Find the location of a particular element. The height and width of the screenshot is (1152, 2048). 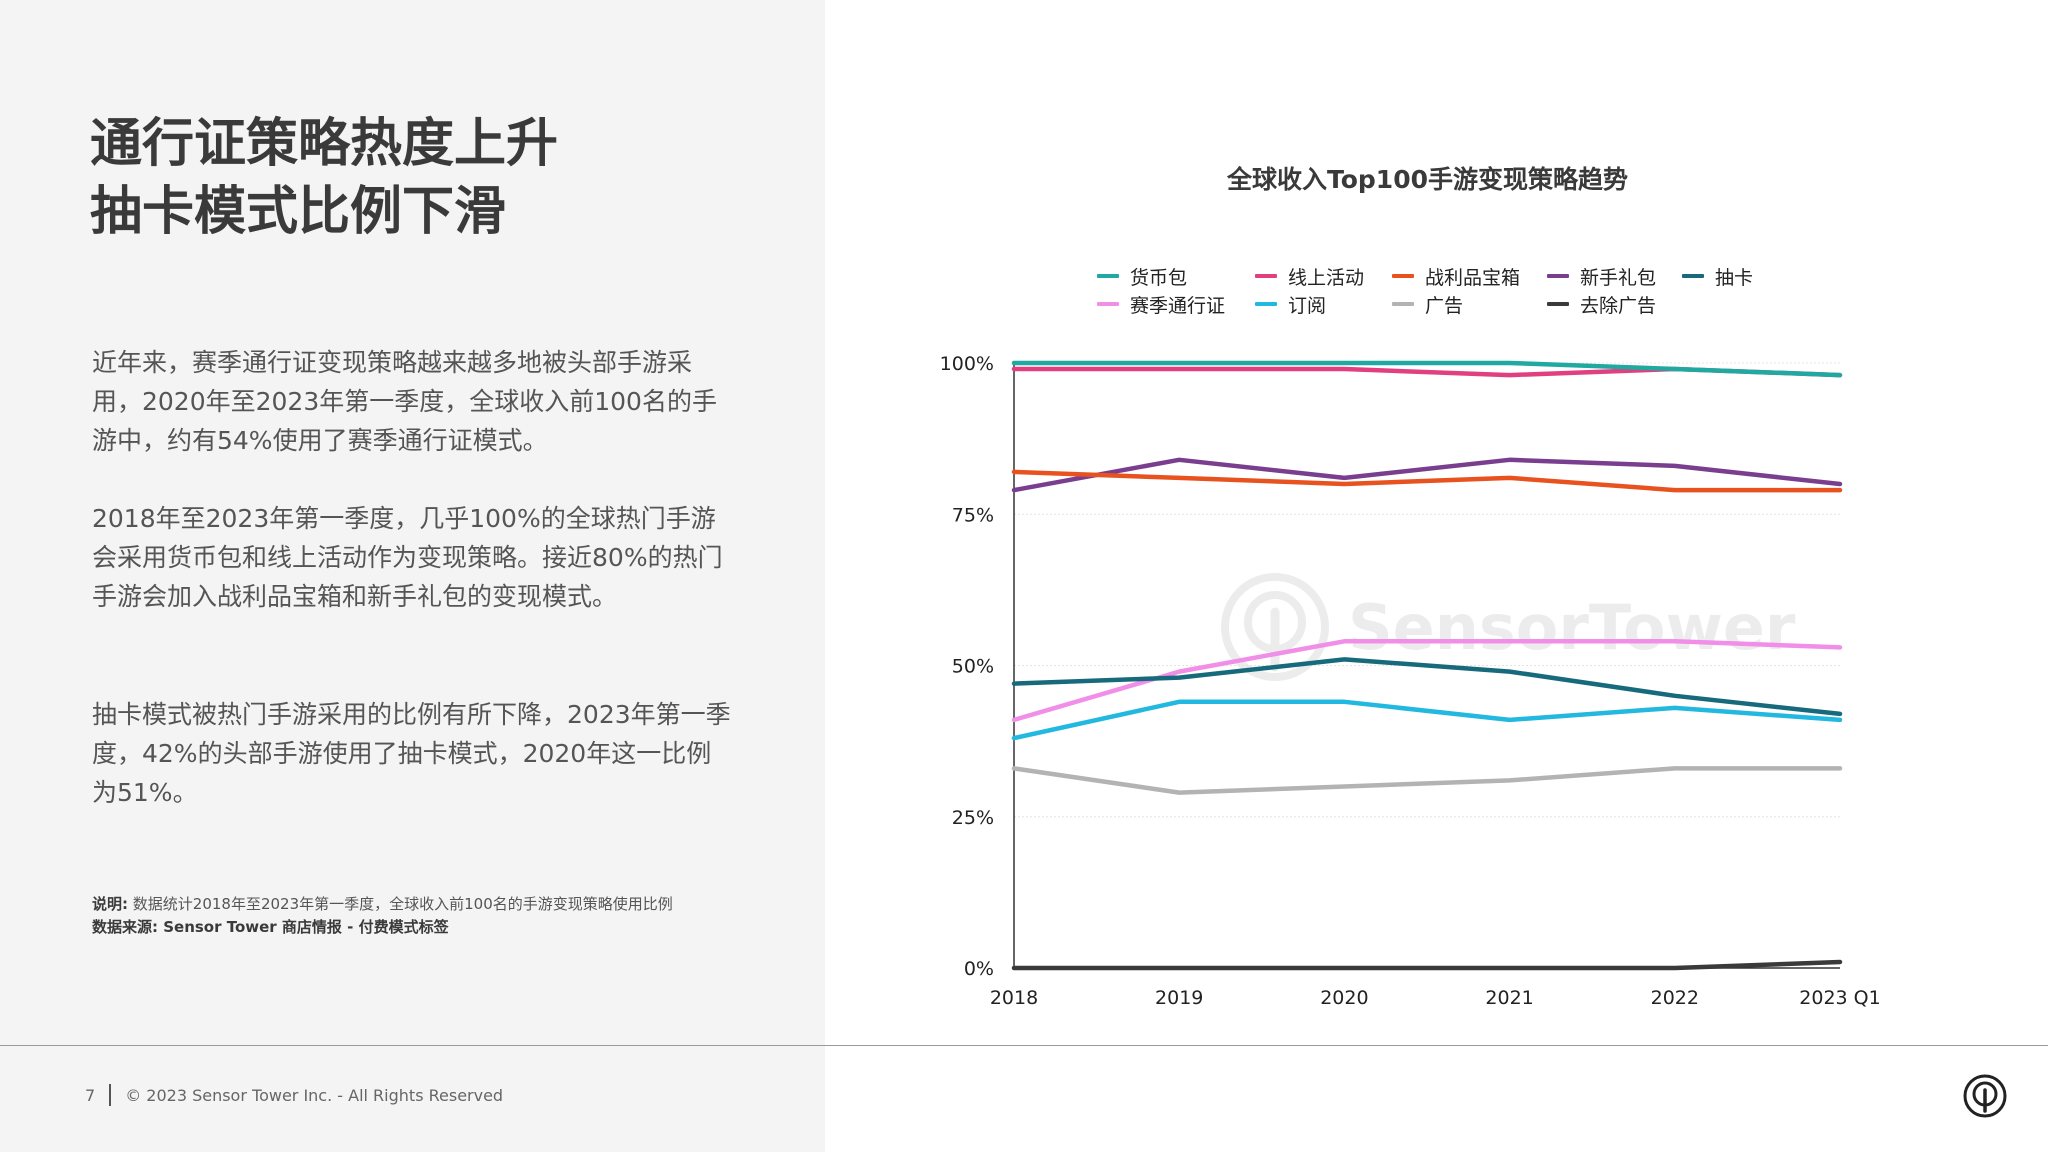

x-tick-label: 2023 Q1 is located at coordinates (1839, 998).